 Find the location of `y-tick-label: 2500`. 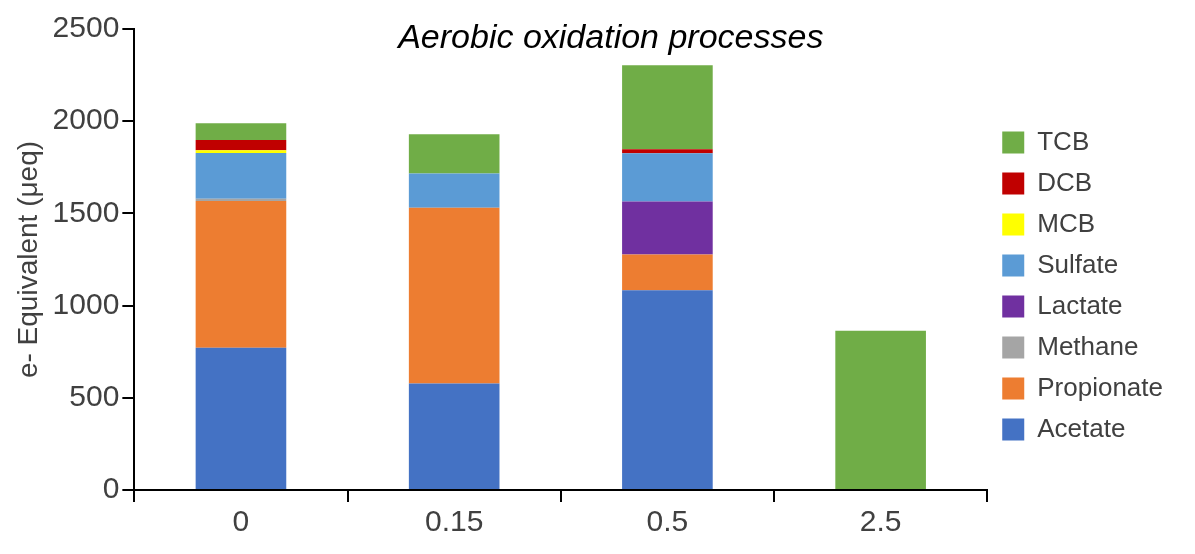

y-tick-label: 2500 is located at coordinates (86, 27).